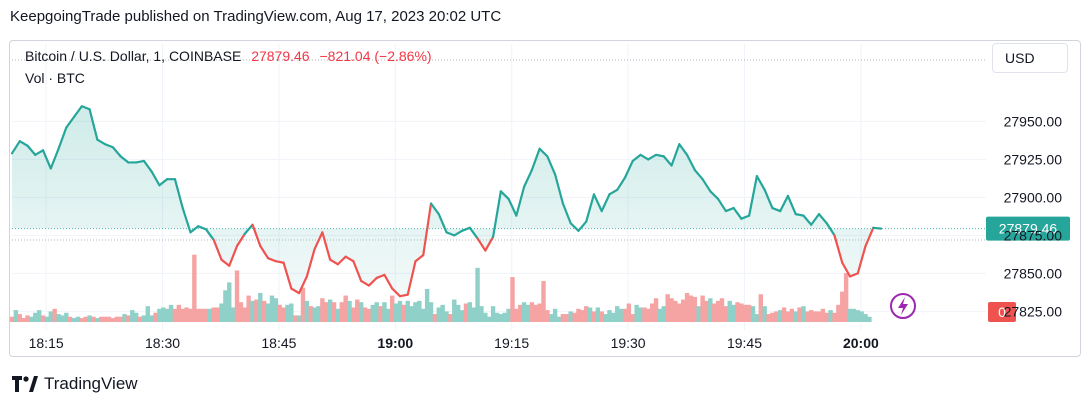  What do you see at coordinates (744, 343) in the screenshot?
I see `time-tick-label: 19:45` at bounding box center [744, 343].